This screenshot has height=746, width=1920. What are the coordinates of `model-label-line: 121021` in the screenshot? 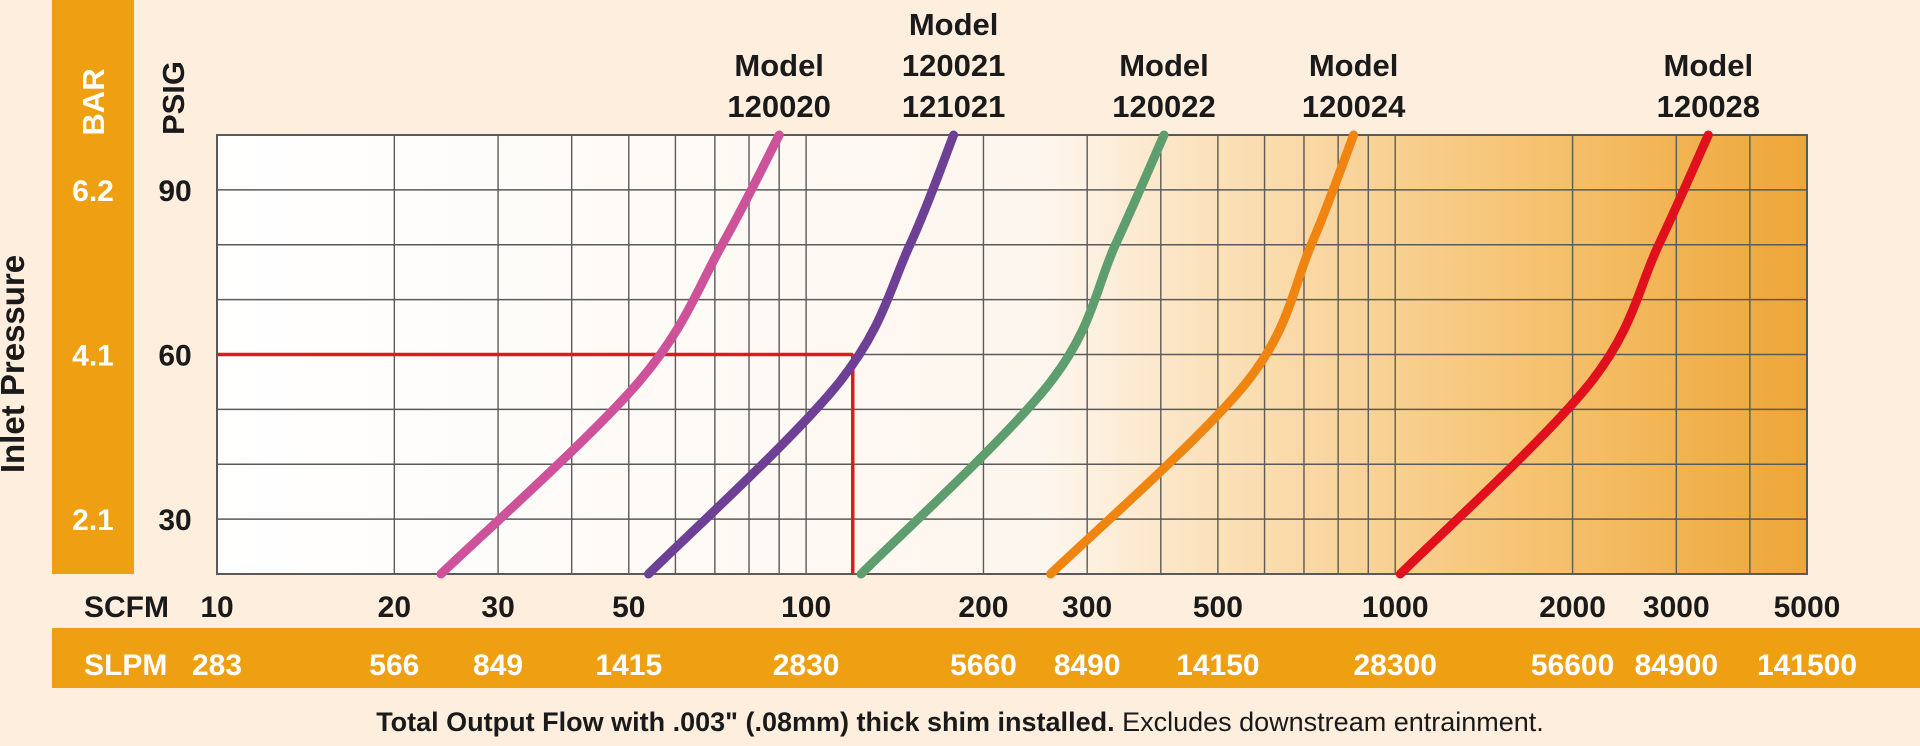 It's located at (953, 106).